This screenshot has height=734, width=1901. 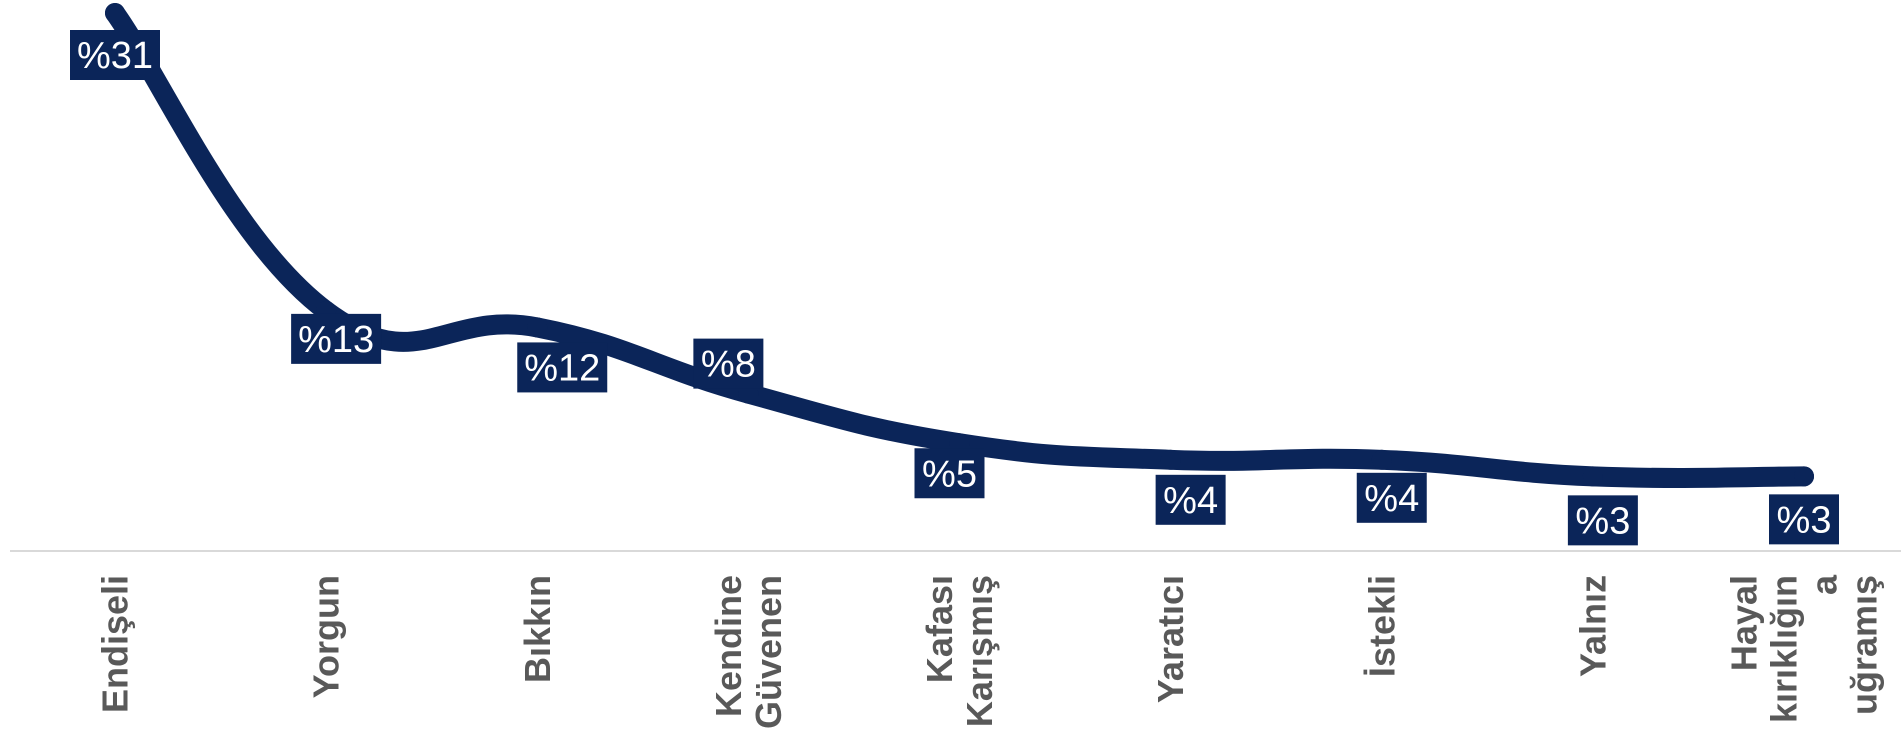 I want to click on data-label: %13, so click(x=336, y=338).